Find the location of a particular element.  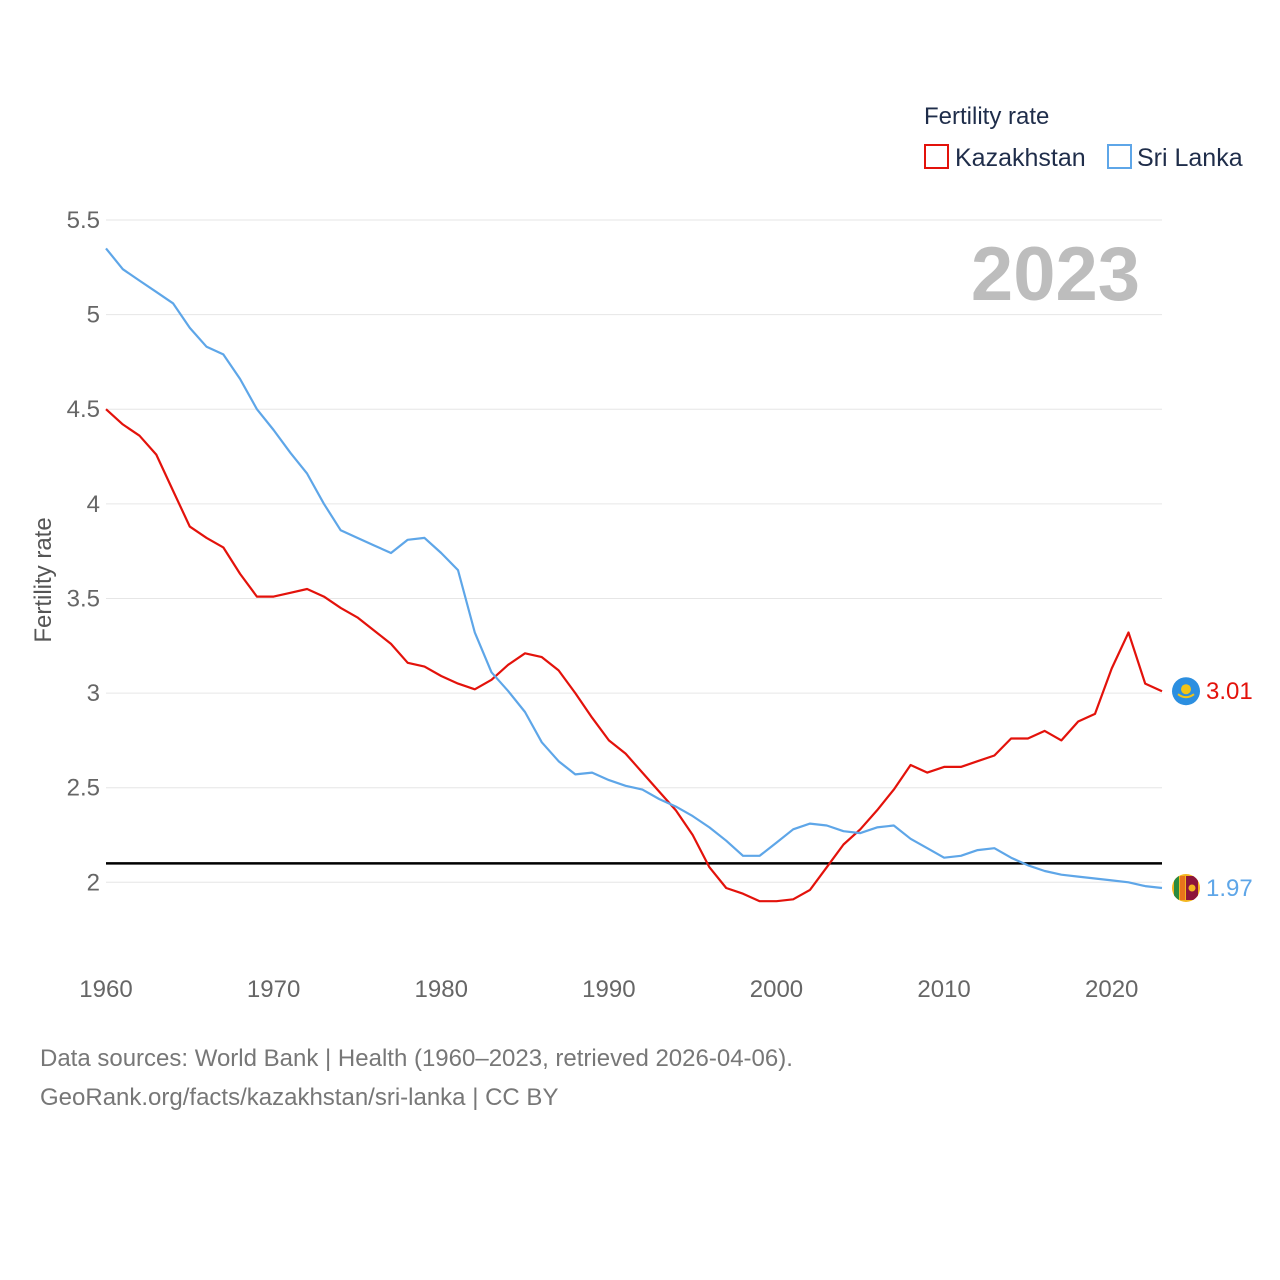

legend-label-kazakhstan: Kazakhstan is located at coordinates (1020, 158).